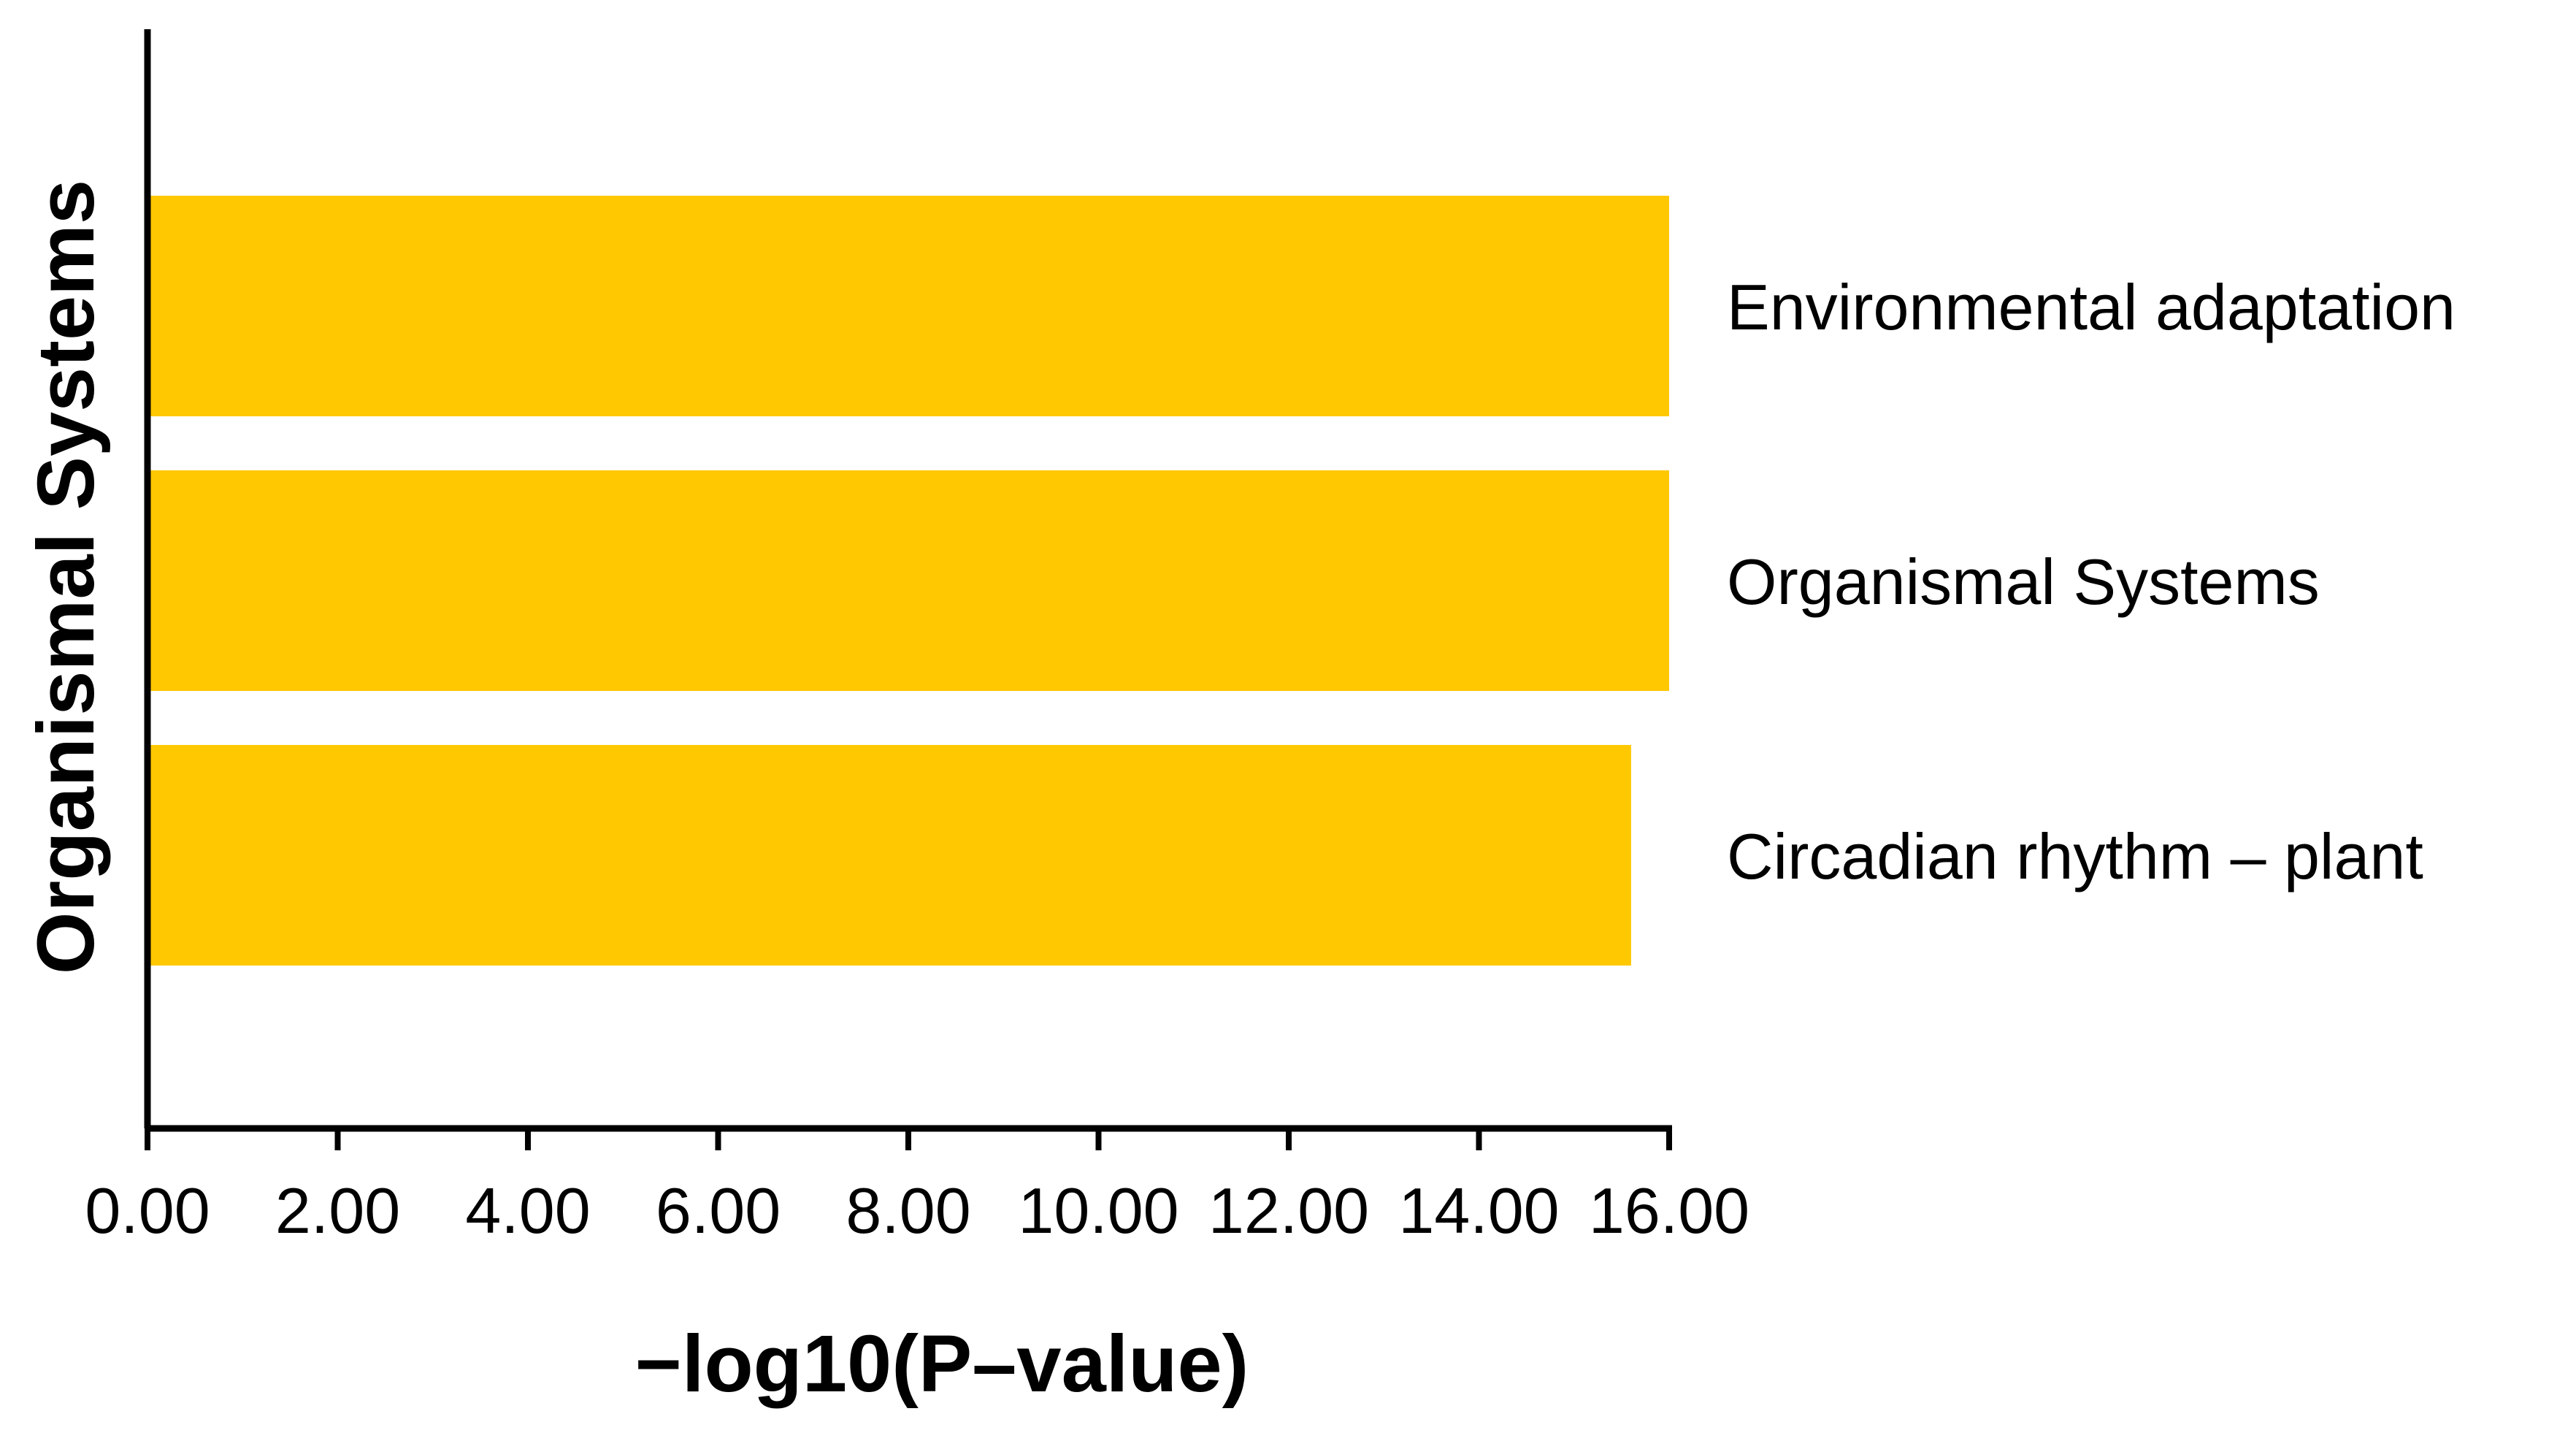  Describe the element at coordinates (147, 1210) in the screenshot. I see `x-tick-label: 0.00` at that location.